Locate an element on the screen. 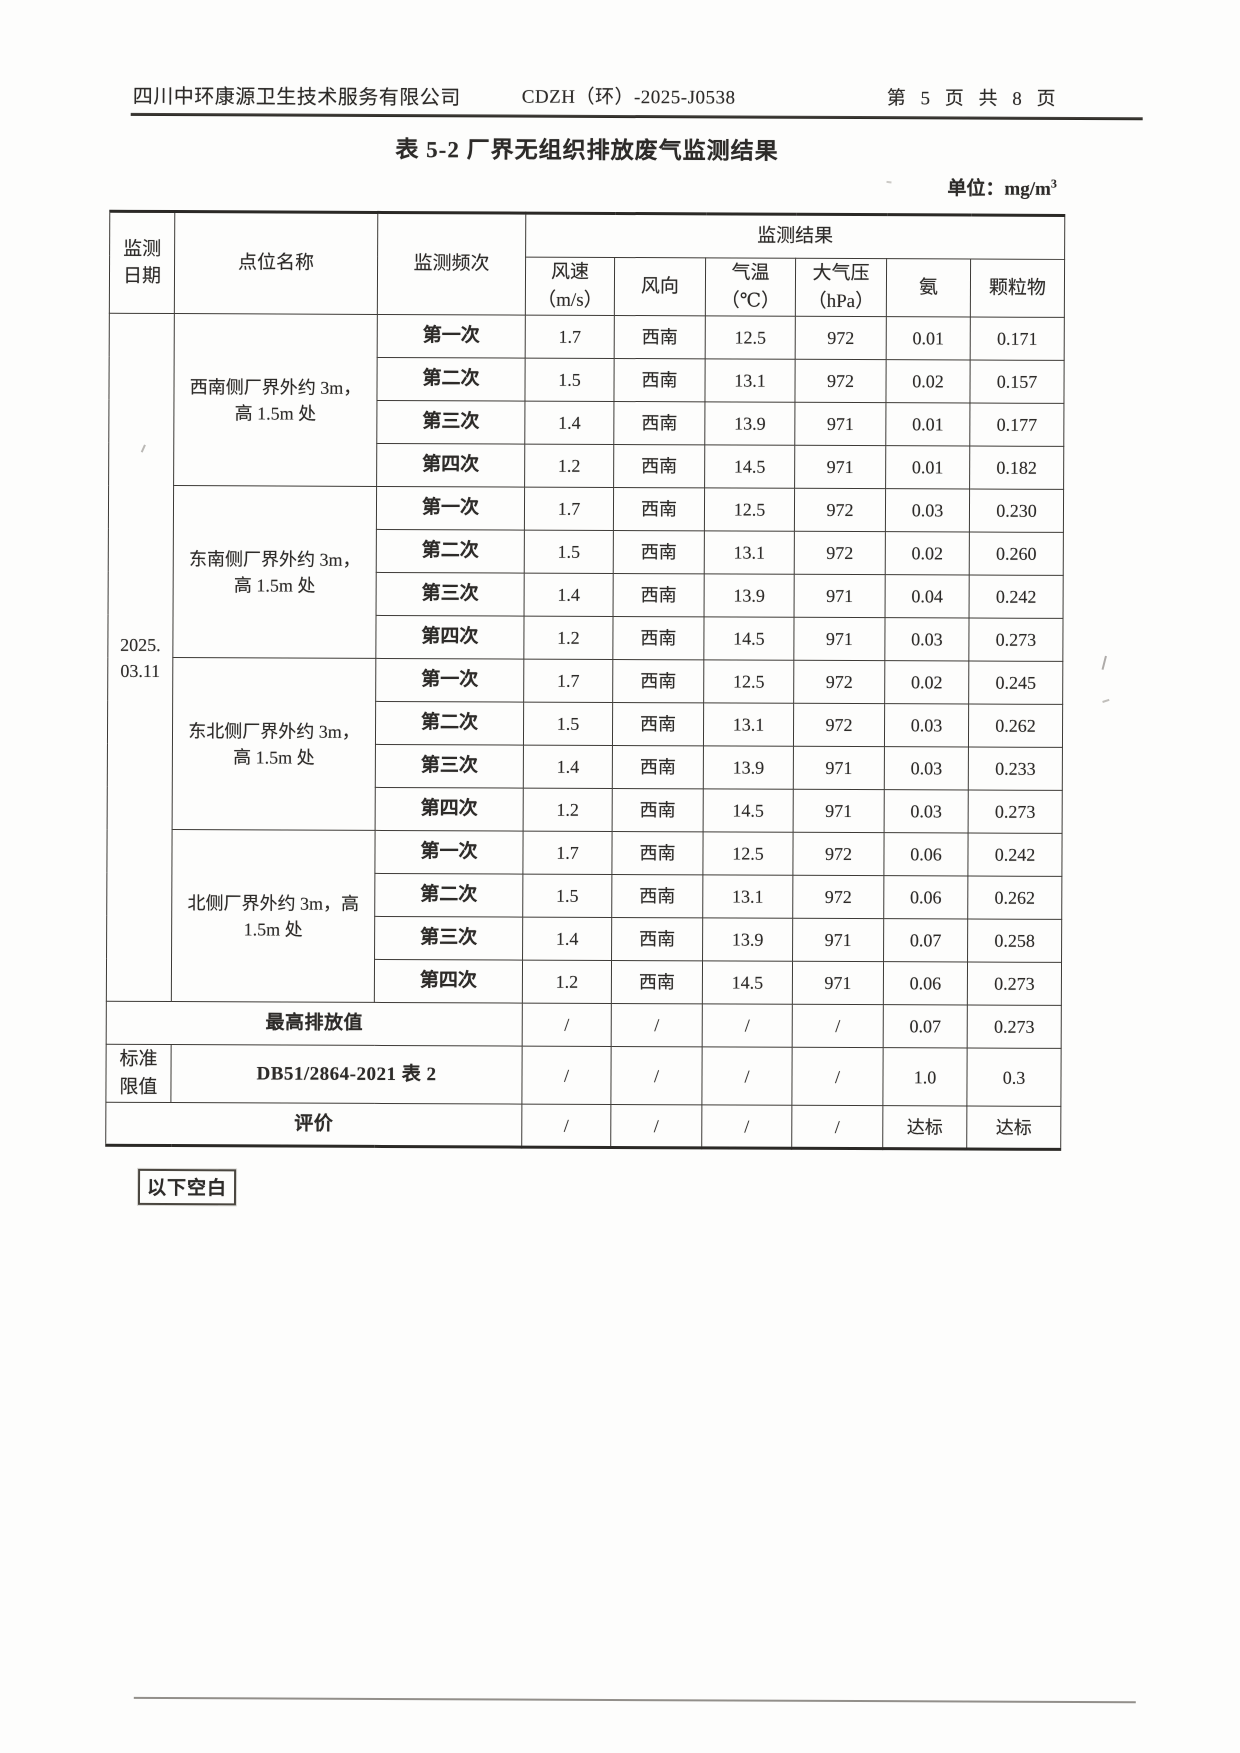  value-cell: 0.230 is located at coordinates (1016, 511).